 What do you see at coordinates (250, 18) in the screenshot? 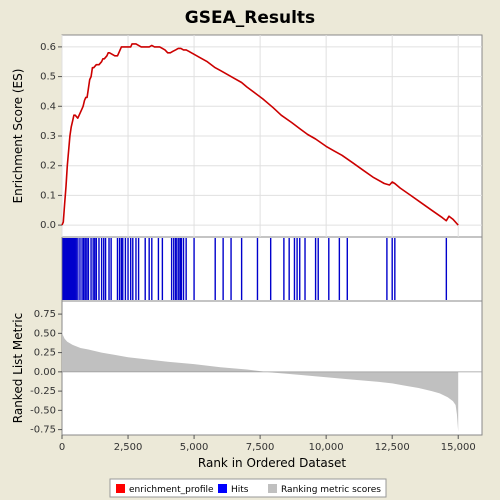
I see `chart-title: GSEA_Results` at bounding box center [250, 18].